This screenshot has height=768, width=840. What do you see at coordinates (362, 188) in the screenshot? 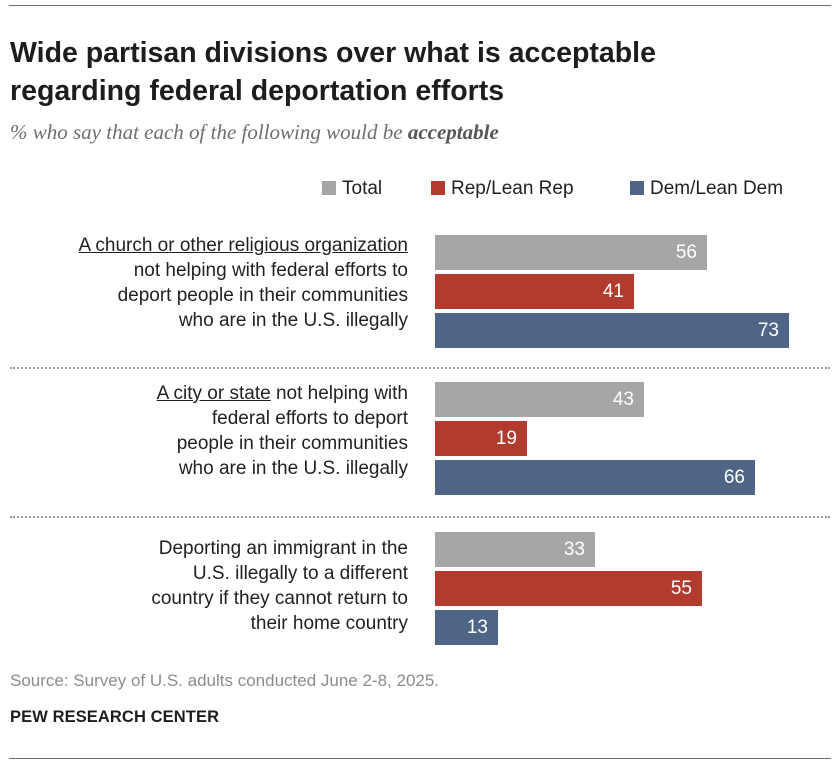
I see `legend-label: Total` at bounding box center [362, 188].